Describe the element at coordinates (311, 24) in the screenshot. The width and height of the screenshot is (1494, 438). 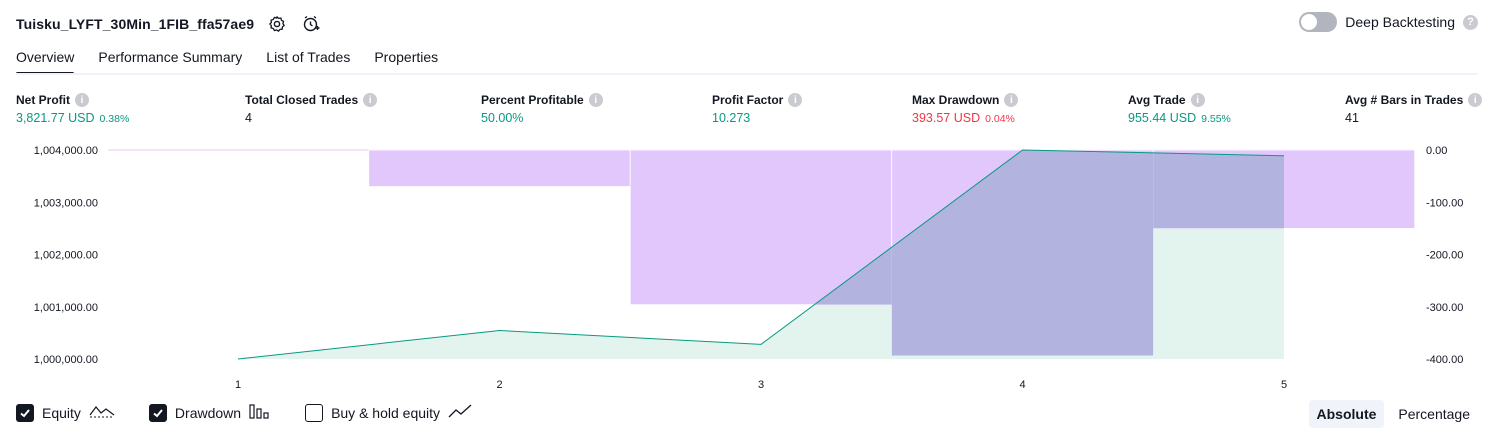
I see `add-alert-icon` at that location.